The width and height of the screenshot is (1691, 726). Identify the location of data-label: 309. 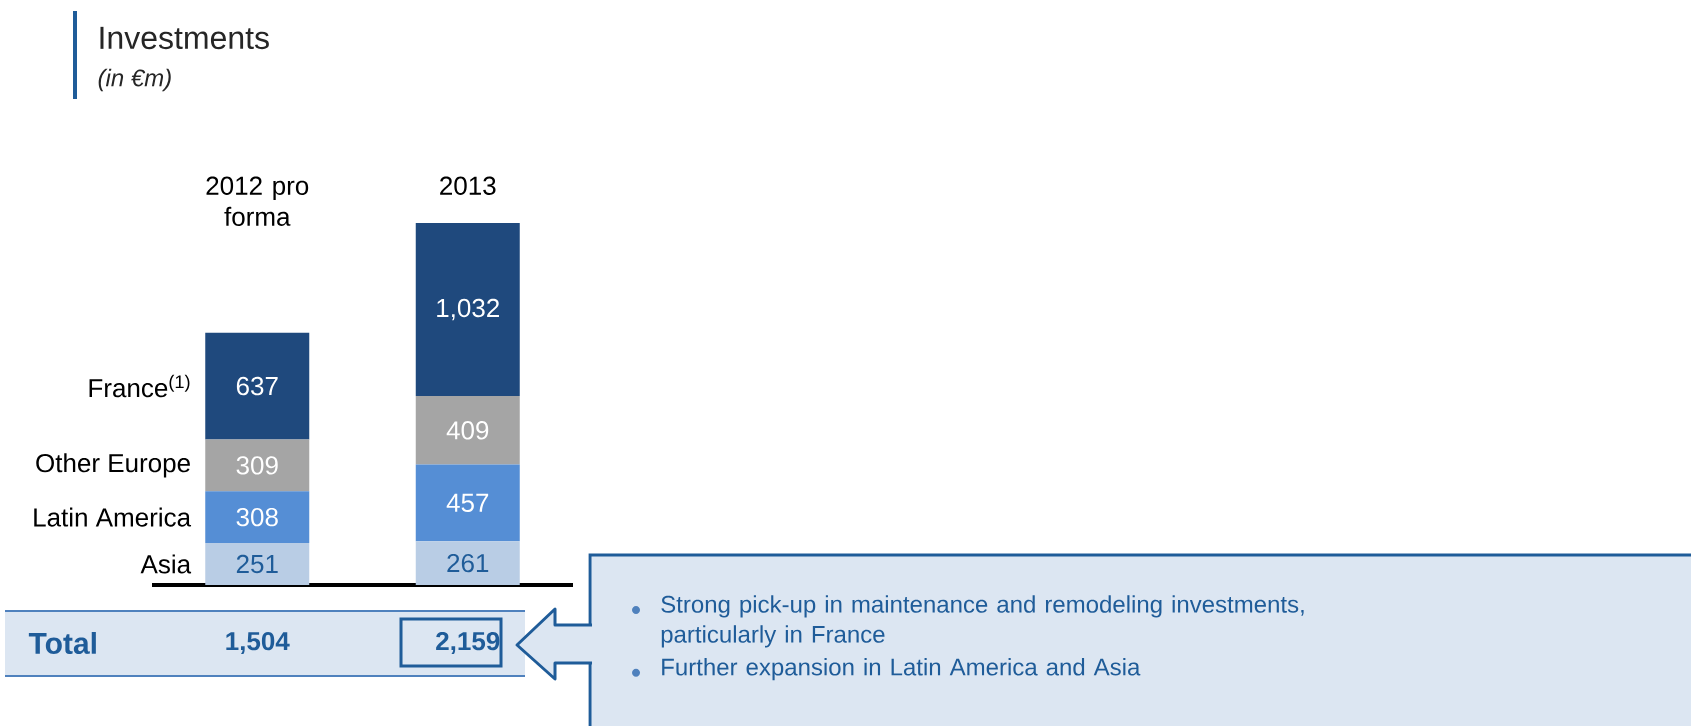
(257, 465).